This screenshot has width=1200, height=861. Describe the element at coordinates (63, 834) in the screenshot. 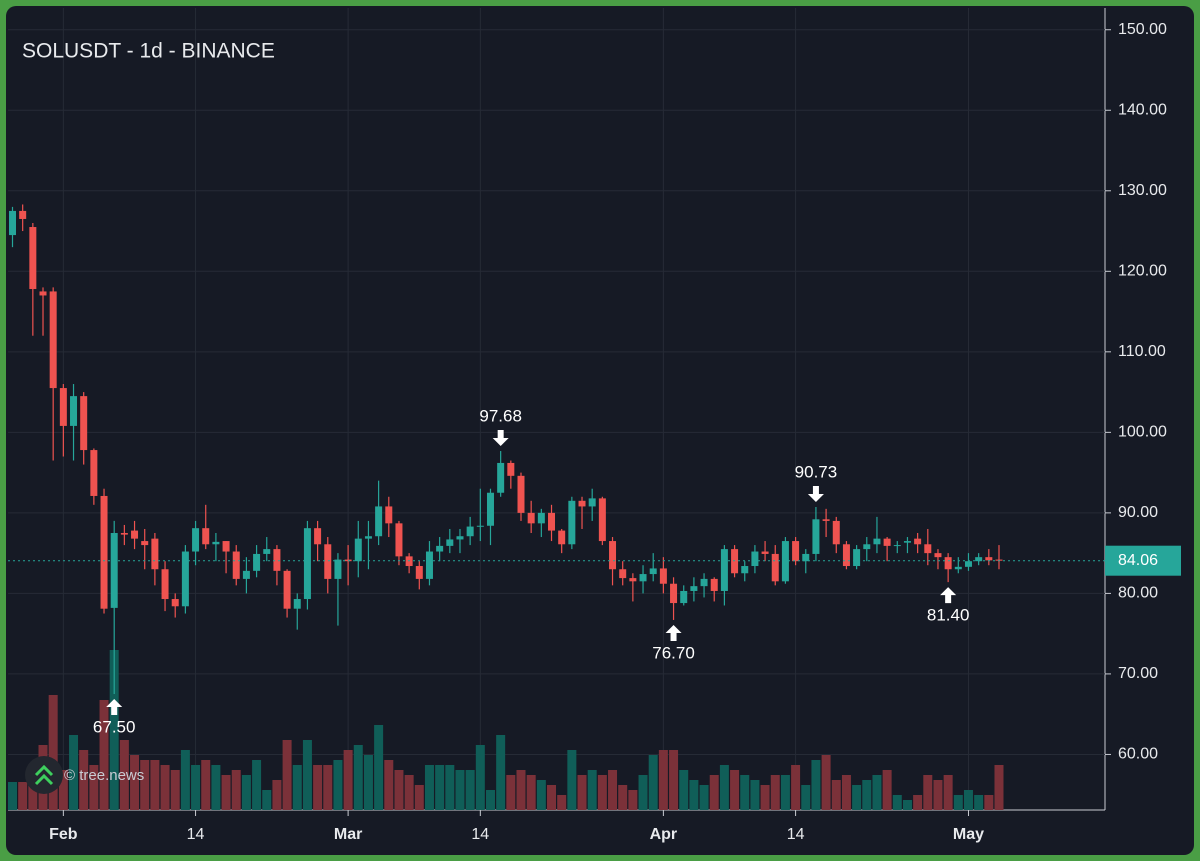

I see `x-tick-label: Feb` at that location.